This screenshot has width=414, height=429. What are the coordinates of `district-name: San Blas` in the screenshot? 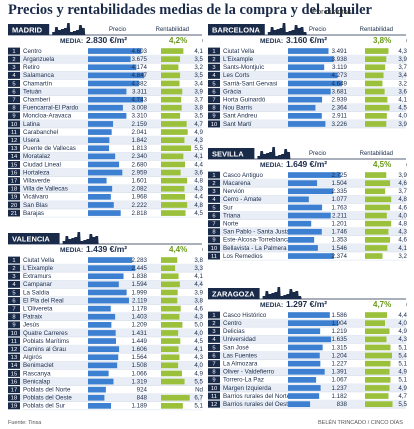 It's located at (35, 205).